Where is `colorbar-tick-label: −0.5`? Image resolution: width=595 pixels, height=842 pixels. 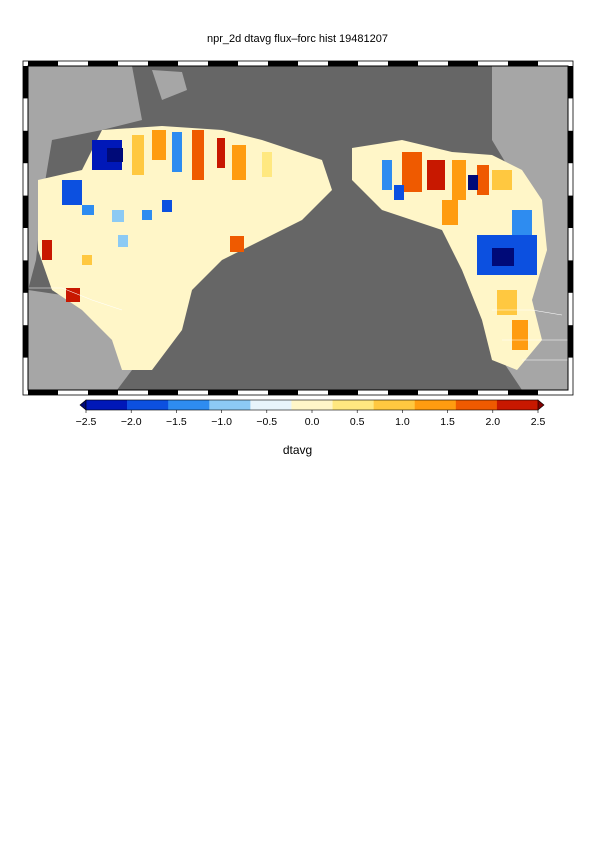
colorbar-tick-label: −0.5 is located at coordinates (266, 422).